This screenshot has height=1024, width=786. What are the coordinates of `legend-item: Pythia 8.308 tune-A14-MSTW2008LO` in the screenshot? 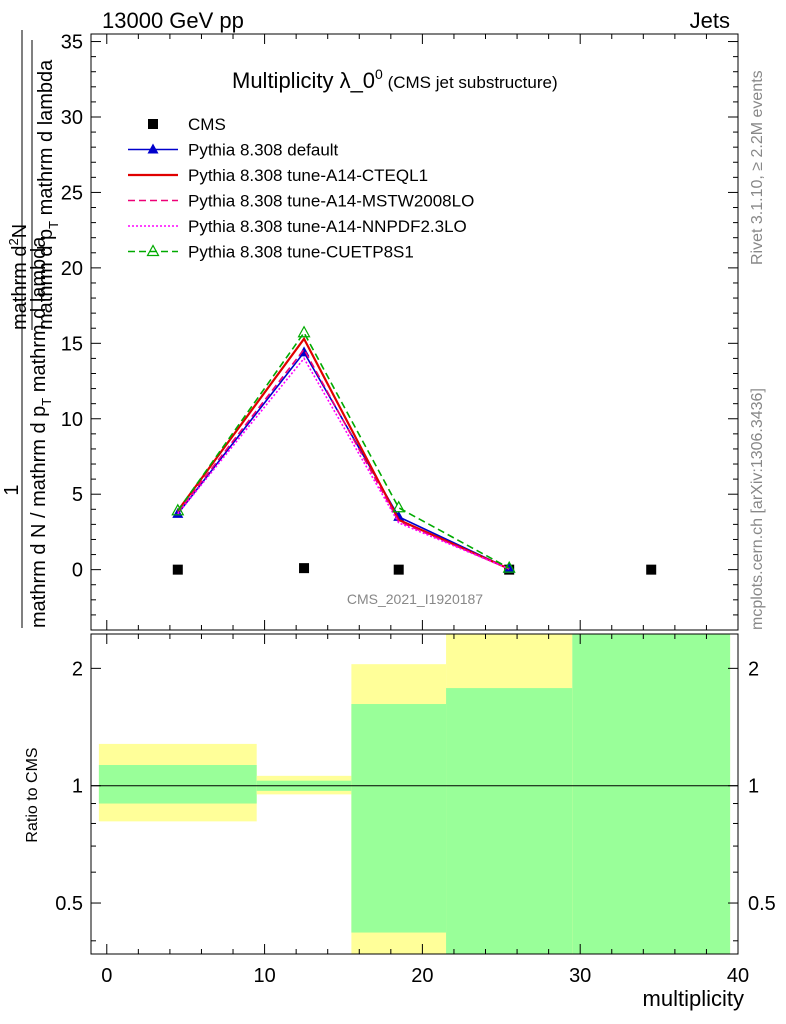 It's located at (301, 201).